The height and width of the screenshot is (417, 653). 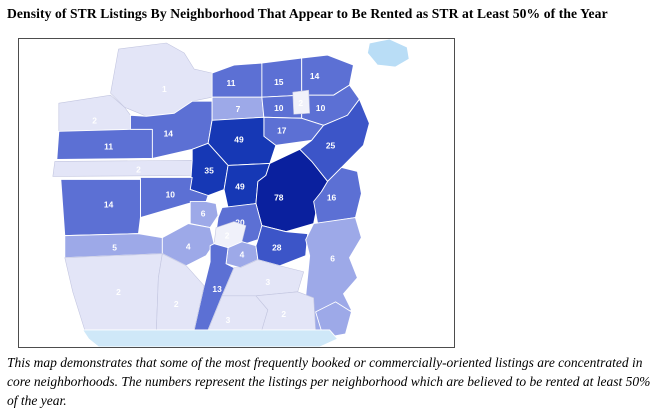 I want to click on region-russian-hill-value-label: 15, so click(x=279, y=82).